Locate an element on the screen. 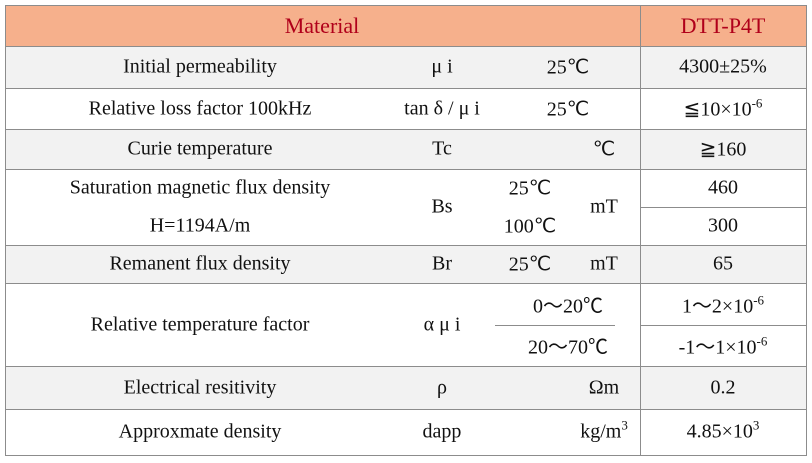  header-material: Material is located at coordinates (322, 25).